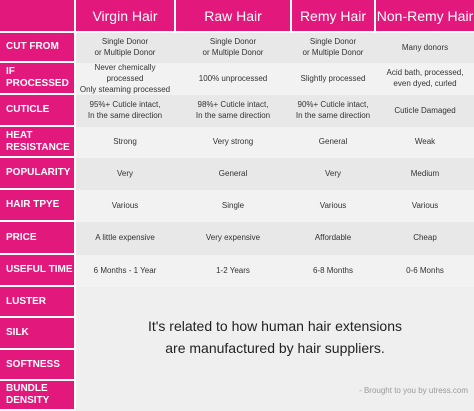  Describe the element at coordinates (233, 237) in the screenshot. I see `cell: Very expensive` at that location.